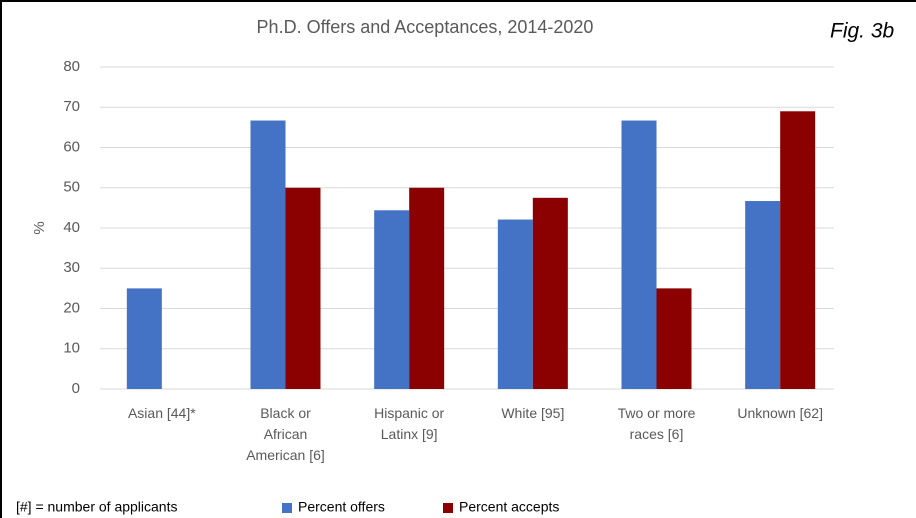 Image resolution: width=916 pixels, height=518 pixels. What do you see at coordinates (285, 413) in the screenshot?
I see `x-tick-line: Black or` at bounding box center [285, 413].